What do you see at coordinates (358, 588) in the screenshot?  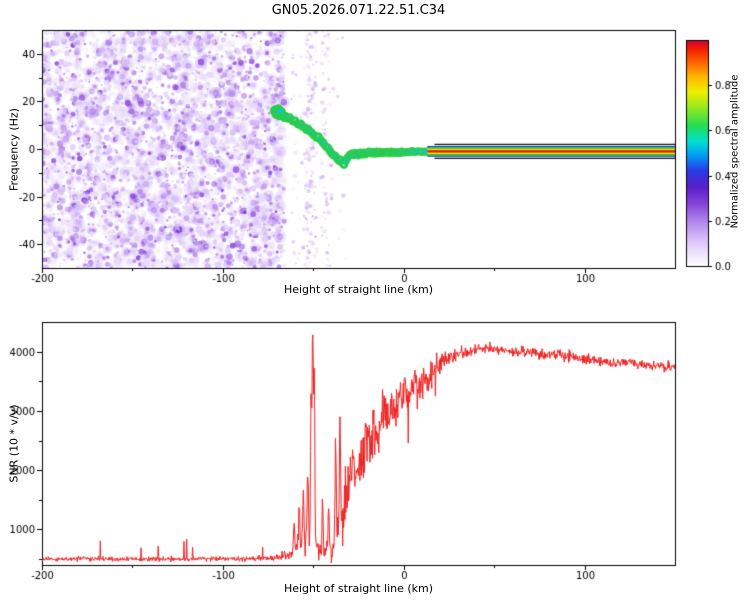 I see `snr-xlabel: Height of straight line (km)` at bounding box center [358, 588].